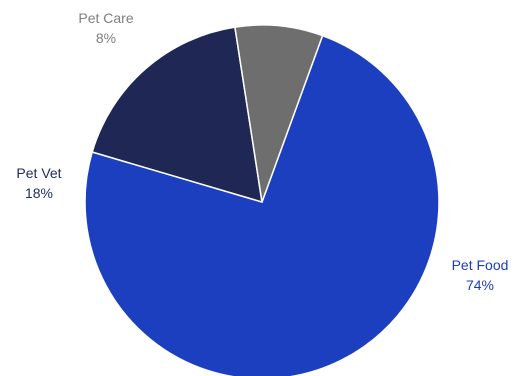 This screenshot has width=515, height=376. Describe the element at coordinates (106, 18) in the screenshot. I see `slice-name-pet-care: Pet Care` at that location.